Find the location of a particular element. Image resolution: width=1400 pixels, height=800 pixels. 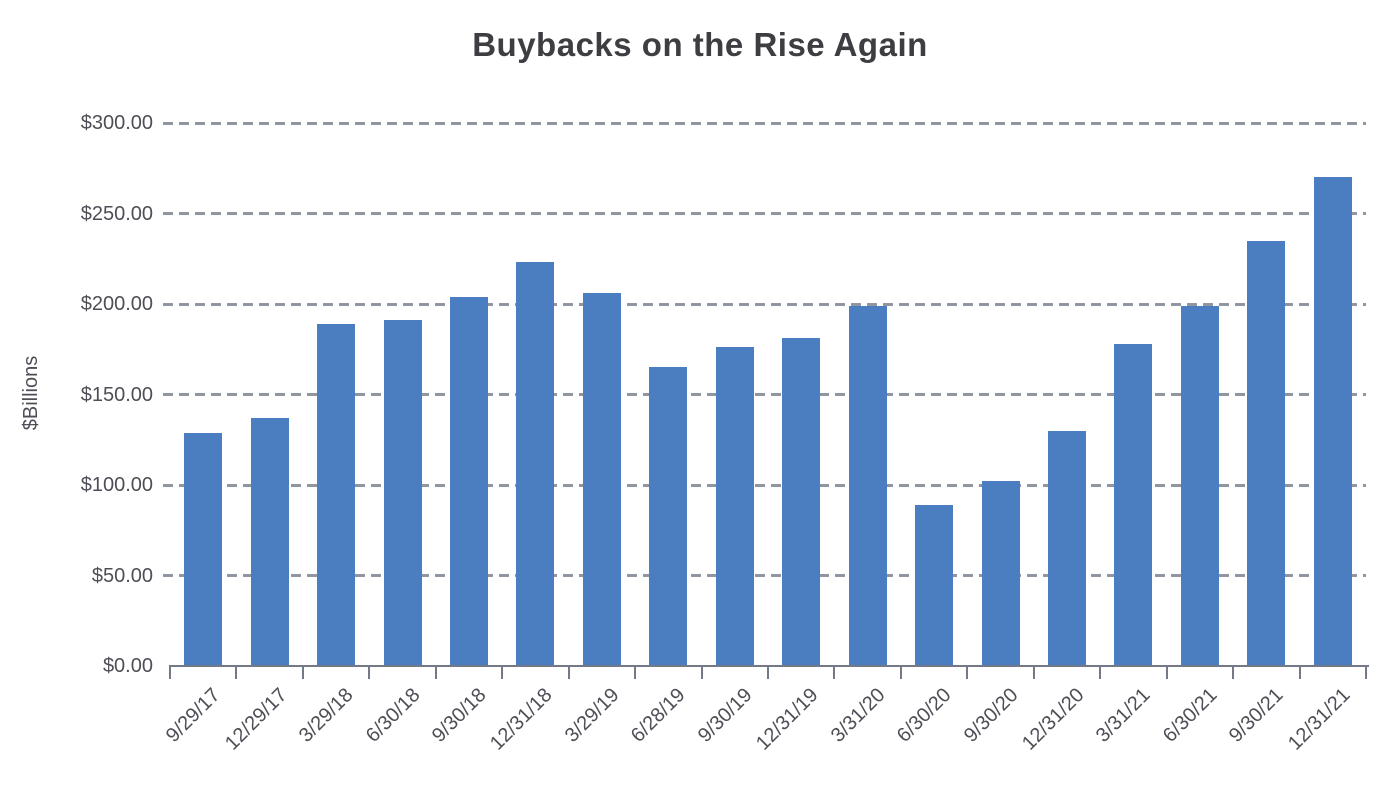

y-axis-tick-label: $300.00 is located at coordinates (116, 123).